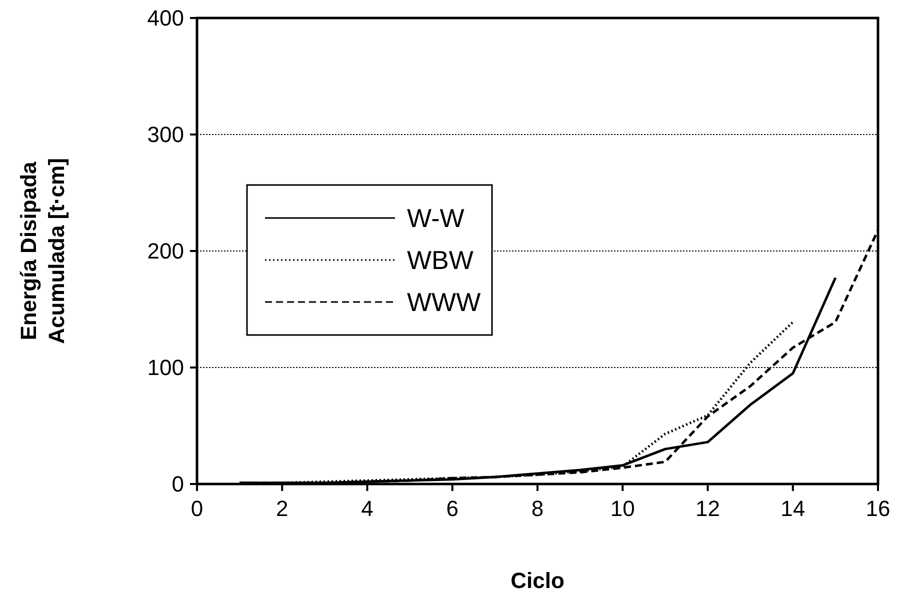 Image resolution: width=899 pixels, height=600 pixels. I want to click on legend-label: W-W, so click(436, 218).